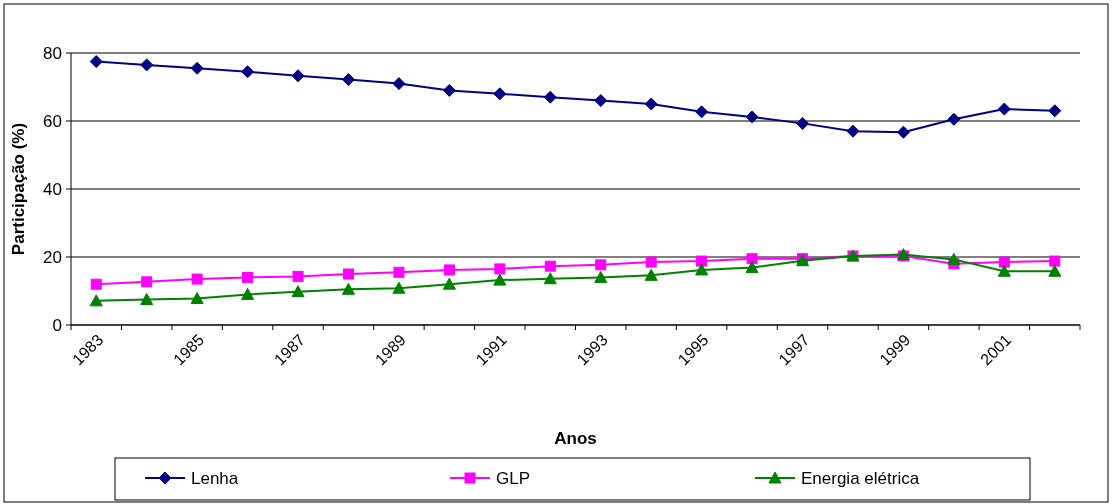 The image size is (1112, 504). I want to click on legend-label: GLP, so click(513, 478).